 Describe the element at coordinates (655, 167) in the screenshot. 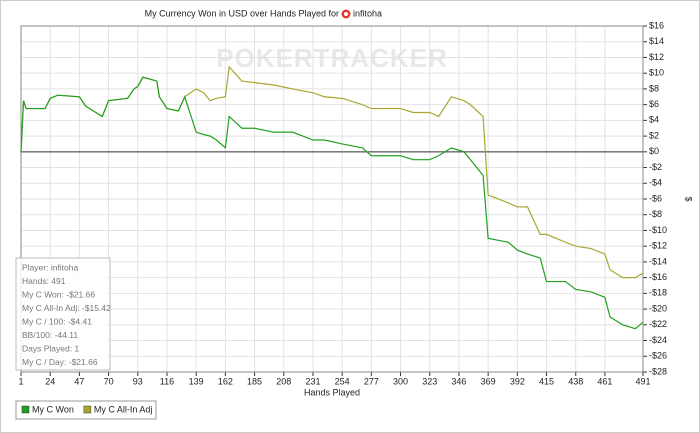

I see `y-tick-label: -$2` at that location.